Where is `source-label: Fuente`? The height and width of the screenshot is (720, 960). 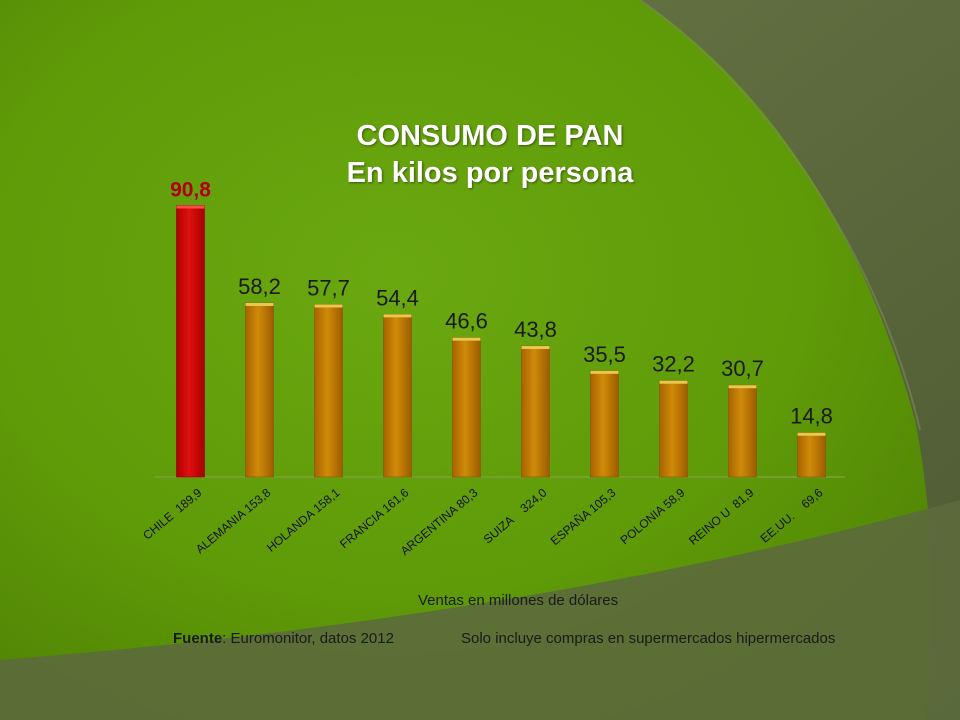 source-label: Fuente is located at coordinates (198, 638).